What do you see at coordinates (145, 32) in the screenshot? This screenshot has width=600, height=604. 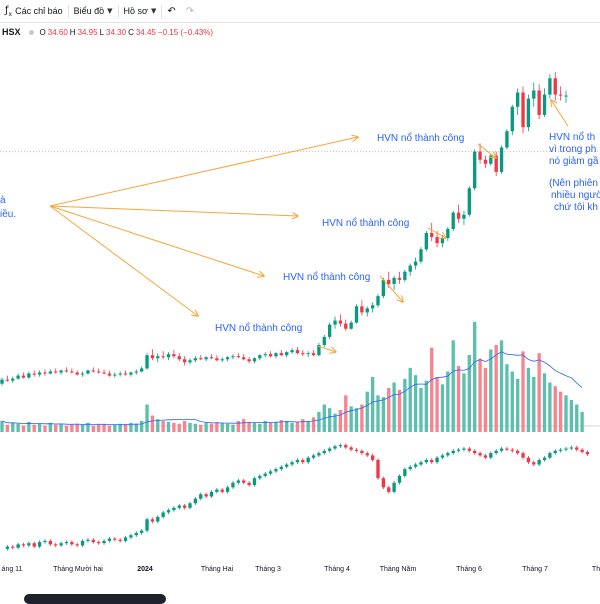 I see `close-value: 34.45` at bounding box center [145, 32].